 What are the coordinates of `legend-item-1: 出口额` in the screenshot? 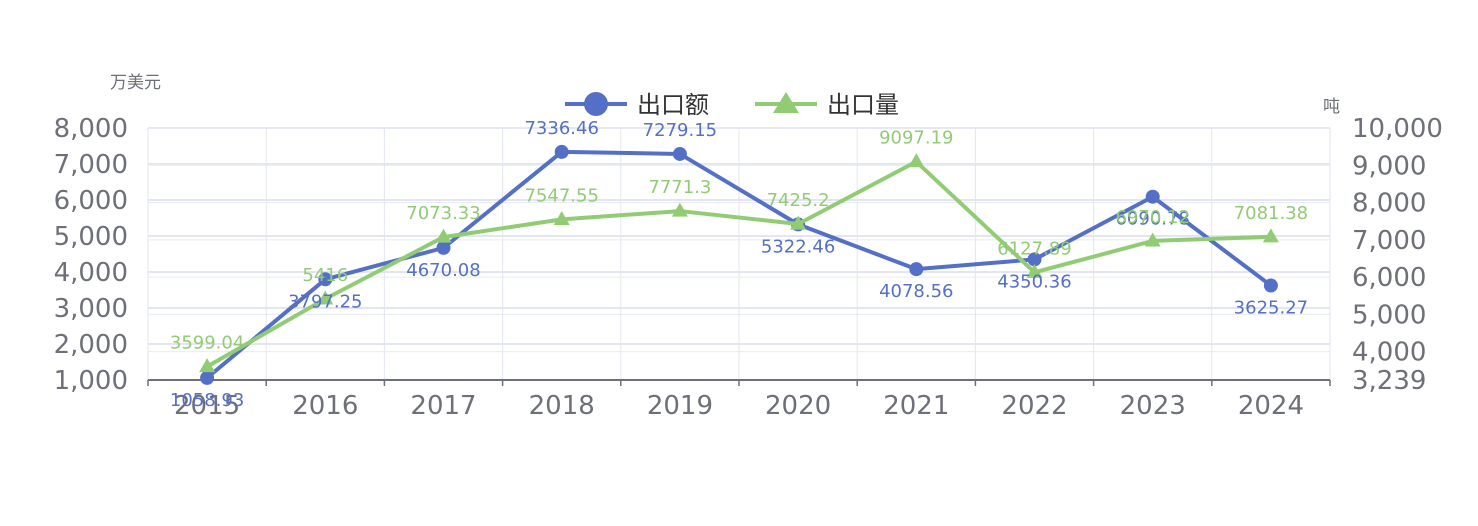 It's located at (637, 105).